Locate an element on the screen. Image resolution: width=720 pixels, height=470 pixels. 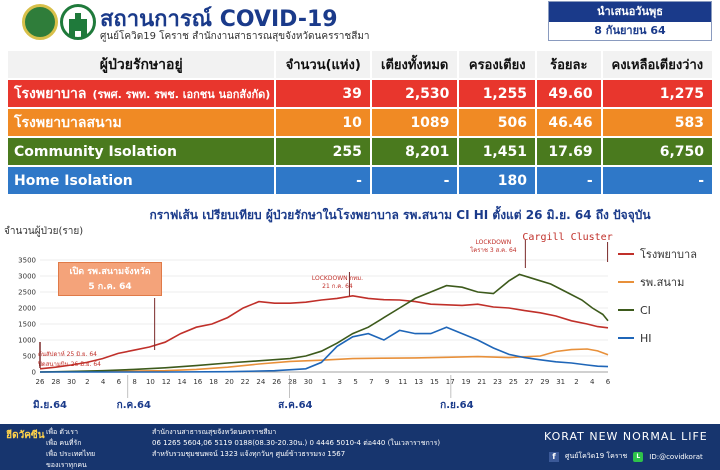
x-tick-label: 11 is located at coordinates (402, 382).